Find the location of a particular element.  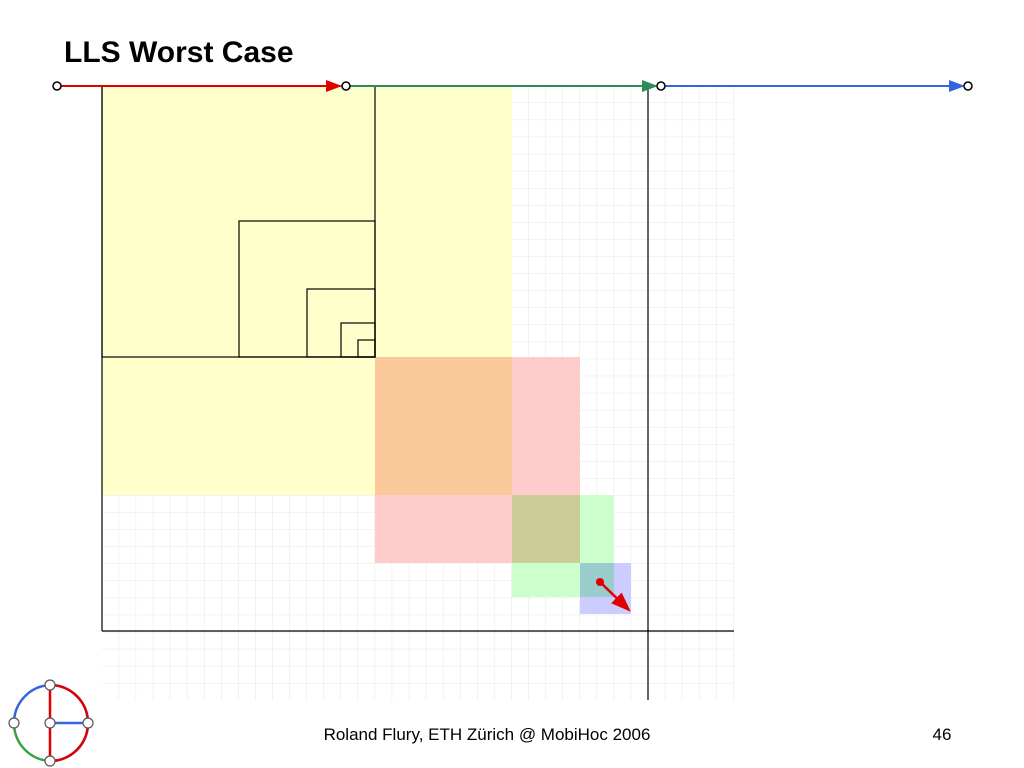

endpoints is located at coordinates (512, 86).